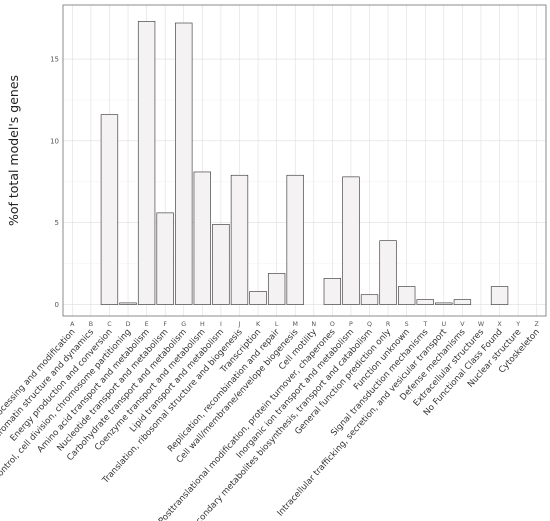 The image size is (550, 521). Describe the element at coordinates (221, 264) in the screenshot. I see `bar-I` at that location.